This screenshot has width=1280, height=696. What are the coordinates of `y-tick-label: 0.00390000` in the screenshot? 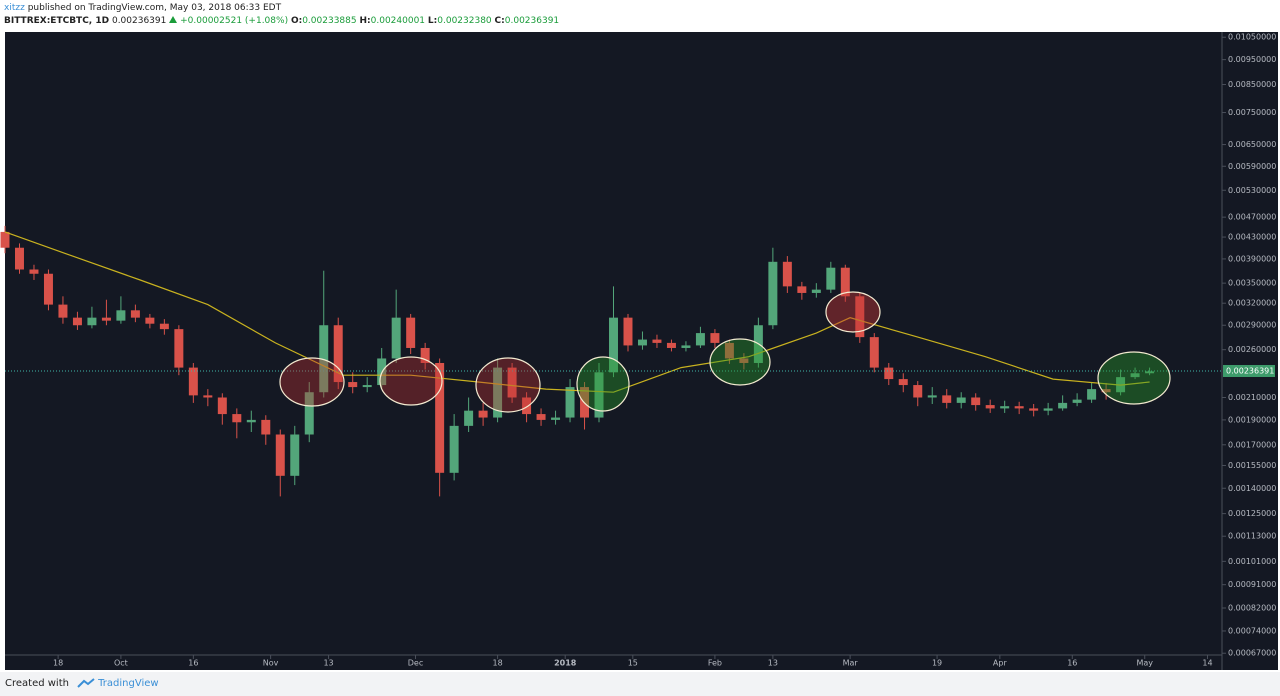 It's located at (1252, 258).